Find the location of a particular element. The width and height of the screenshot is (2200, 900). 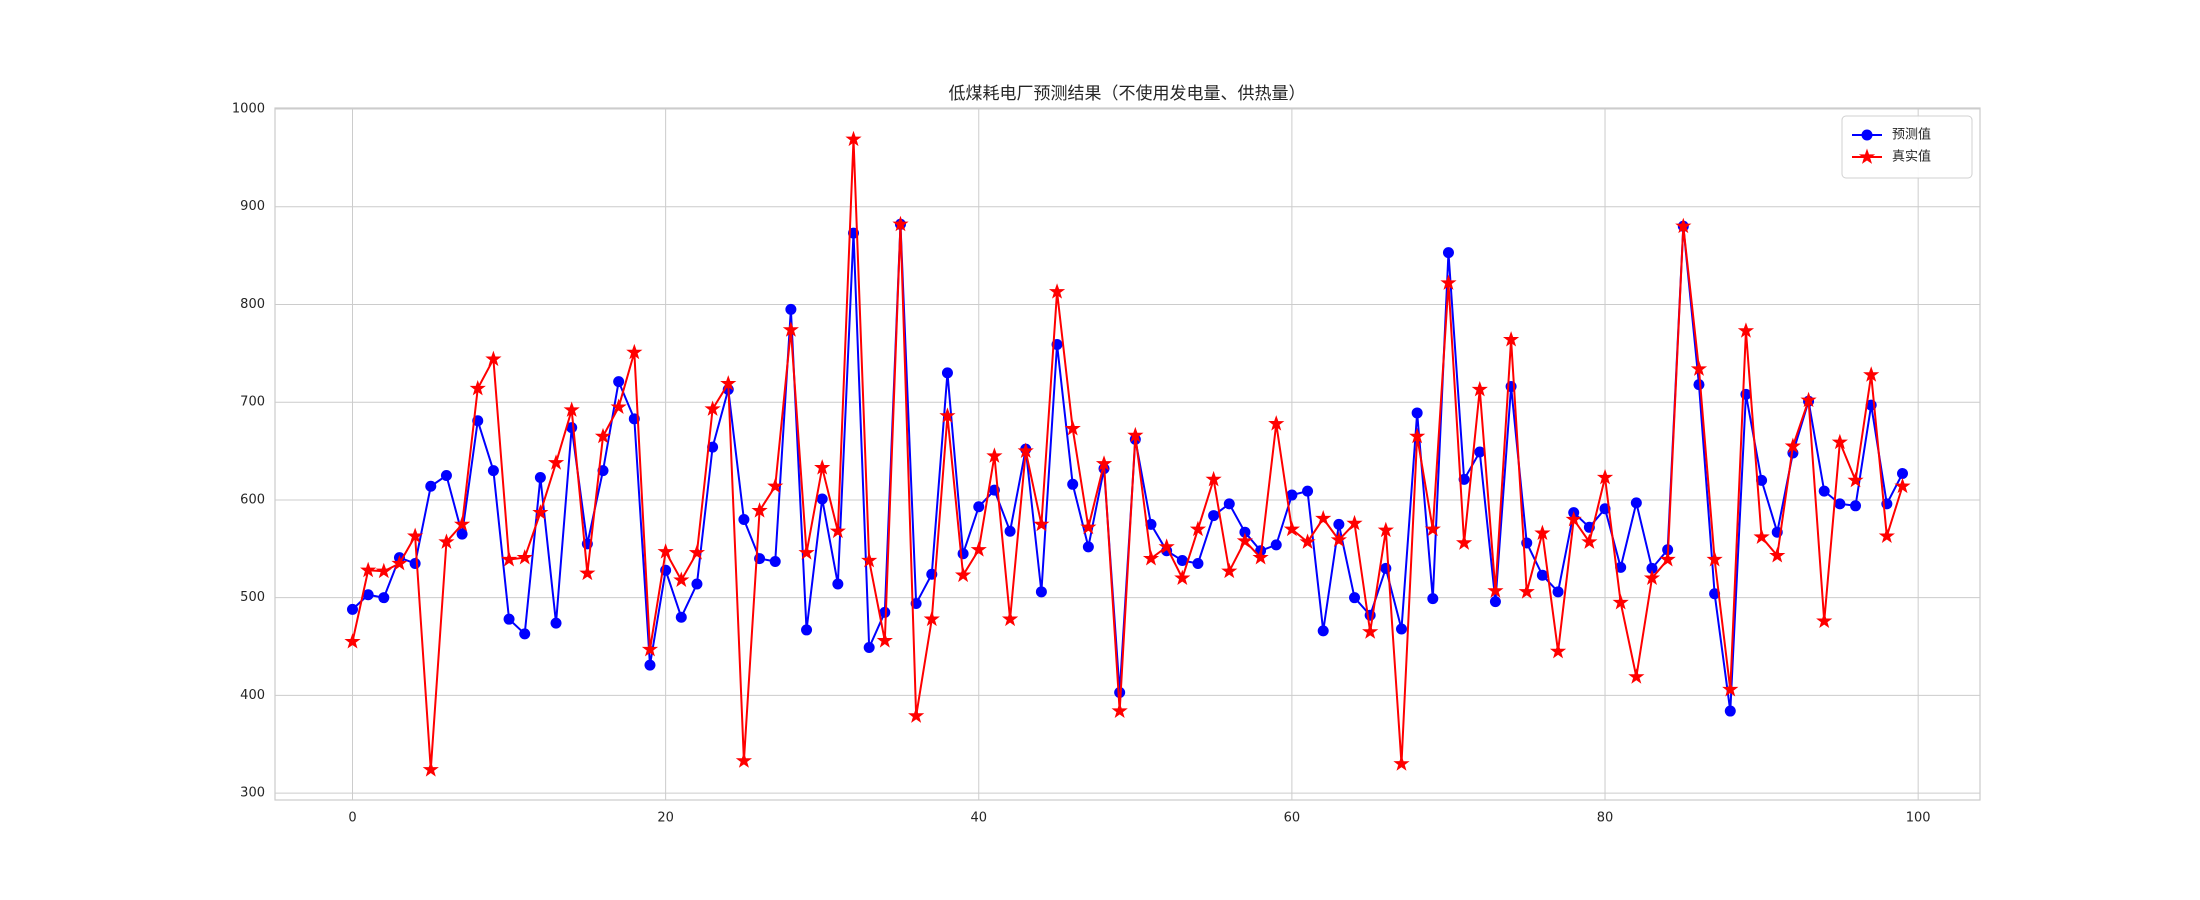

y-tick-label: 500 is located at coordinates (252, 597).